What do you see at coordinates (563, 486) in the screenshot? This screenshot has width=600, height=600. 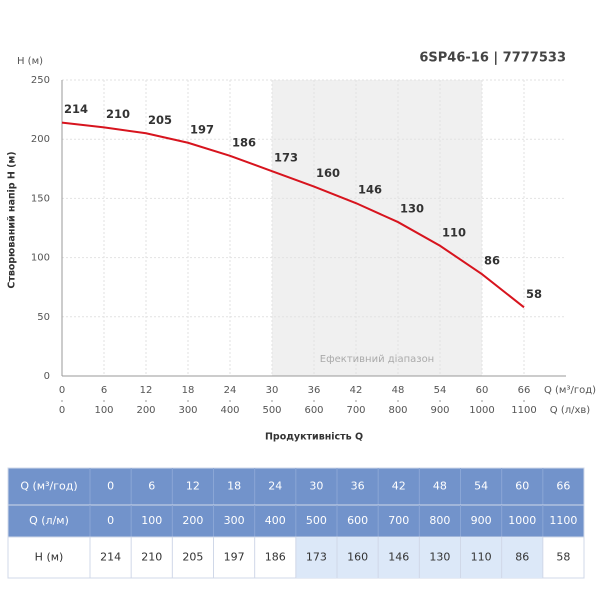 I see `cell: 66` at bounding box center [563, 486].